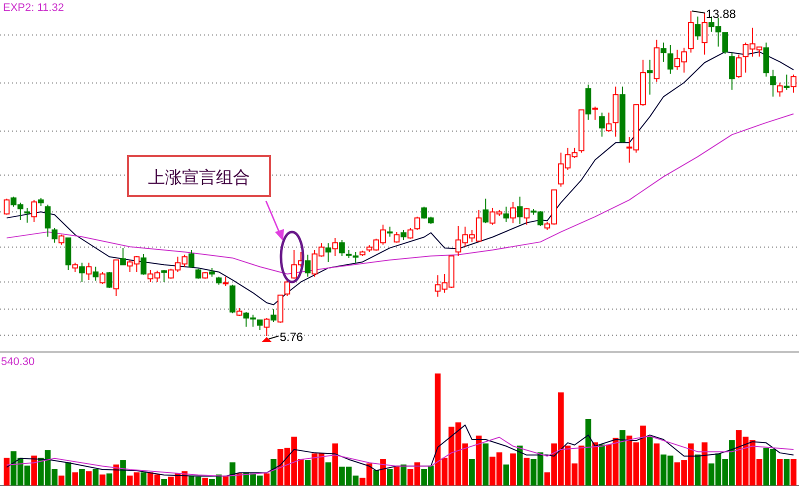  Describe the element at coordinates (199, 177) in the screenshot. I see `annotation: 上涨宣言组合` at that location.